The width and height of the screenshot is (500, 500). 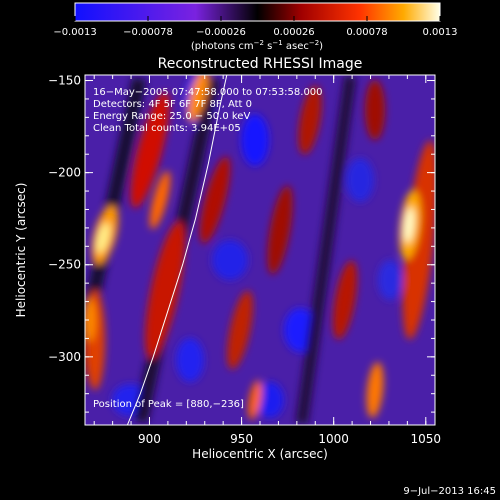 I want to click on colorbar, so click(x=257, y=12).